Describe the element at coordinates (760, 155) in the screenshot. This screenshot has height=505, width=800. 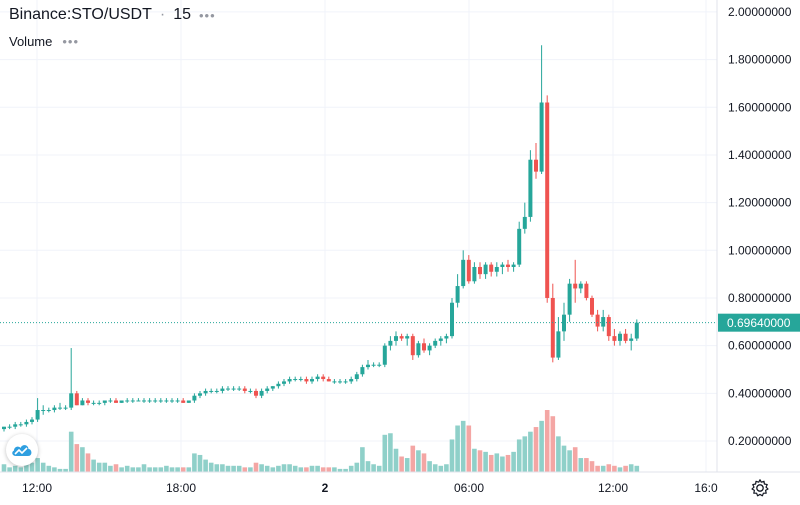
I see `price-tick-label: 1.40000000` at that location.